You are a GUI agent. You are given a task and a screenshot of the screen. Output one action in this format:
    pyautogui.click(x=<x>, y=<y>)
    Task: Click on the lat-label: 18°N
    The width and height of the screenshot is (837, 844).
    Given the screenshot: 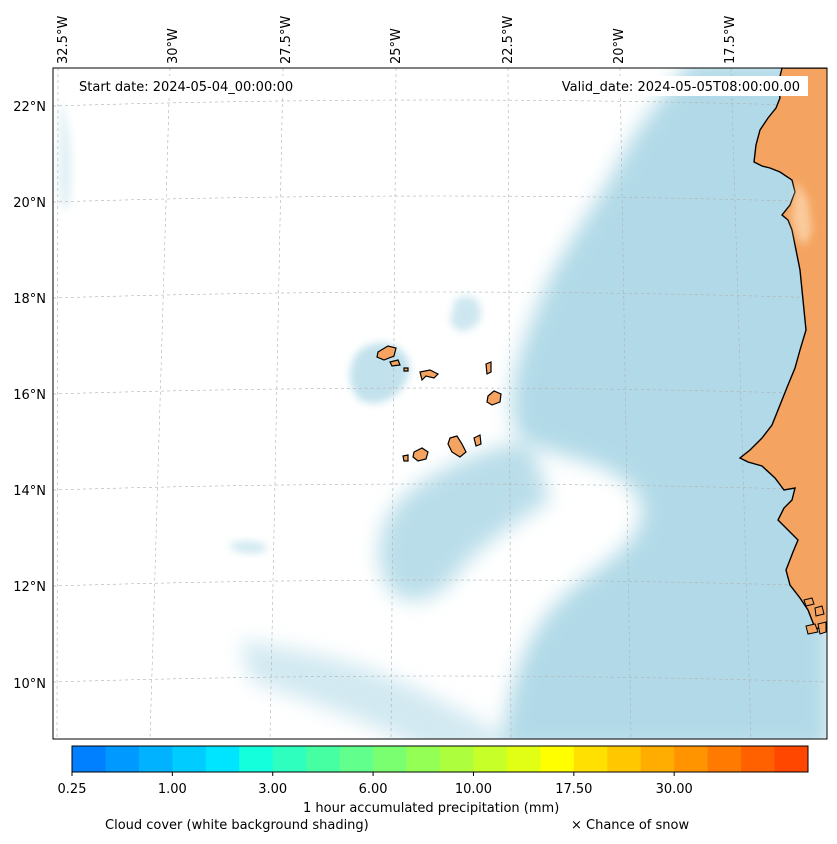 What is the action you would take?
    pyautogui.click(x=29, y=299)
    